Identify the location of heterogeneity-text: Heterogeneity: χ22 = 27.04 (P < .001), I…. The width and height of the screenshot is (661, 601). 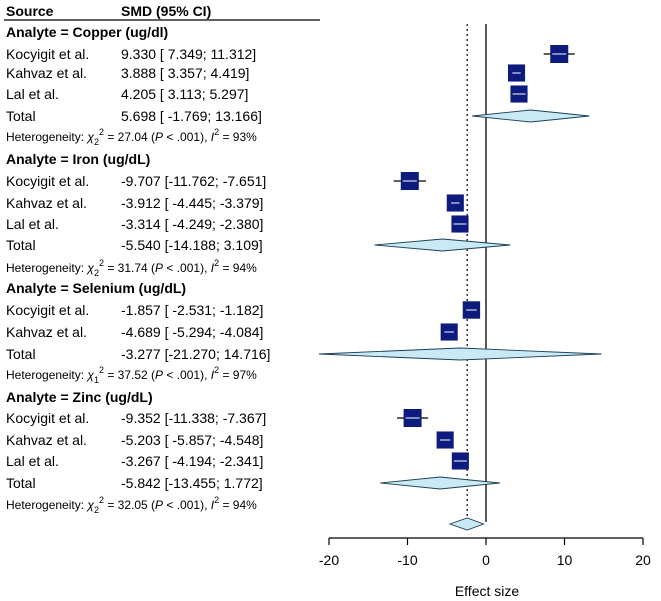
(131, 137).